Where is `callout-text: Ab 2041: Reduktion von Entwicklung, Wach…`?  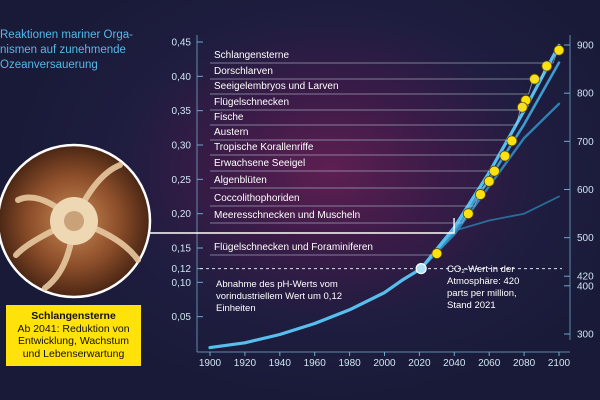 callout-text: Ab 2041: Reduktion von Entwicklung, Wach… is located at coordinates (73, 341).